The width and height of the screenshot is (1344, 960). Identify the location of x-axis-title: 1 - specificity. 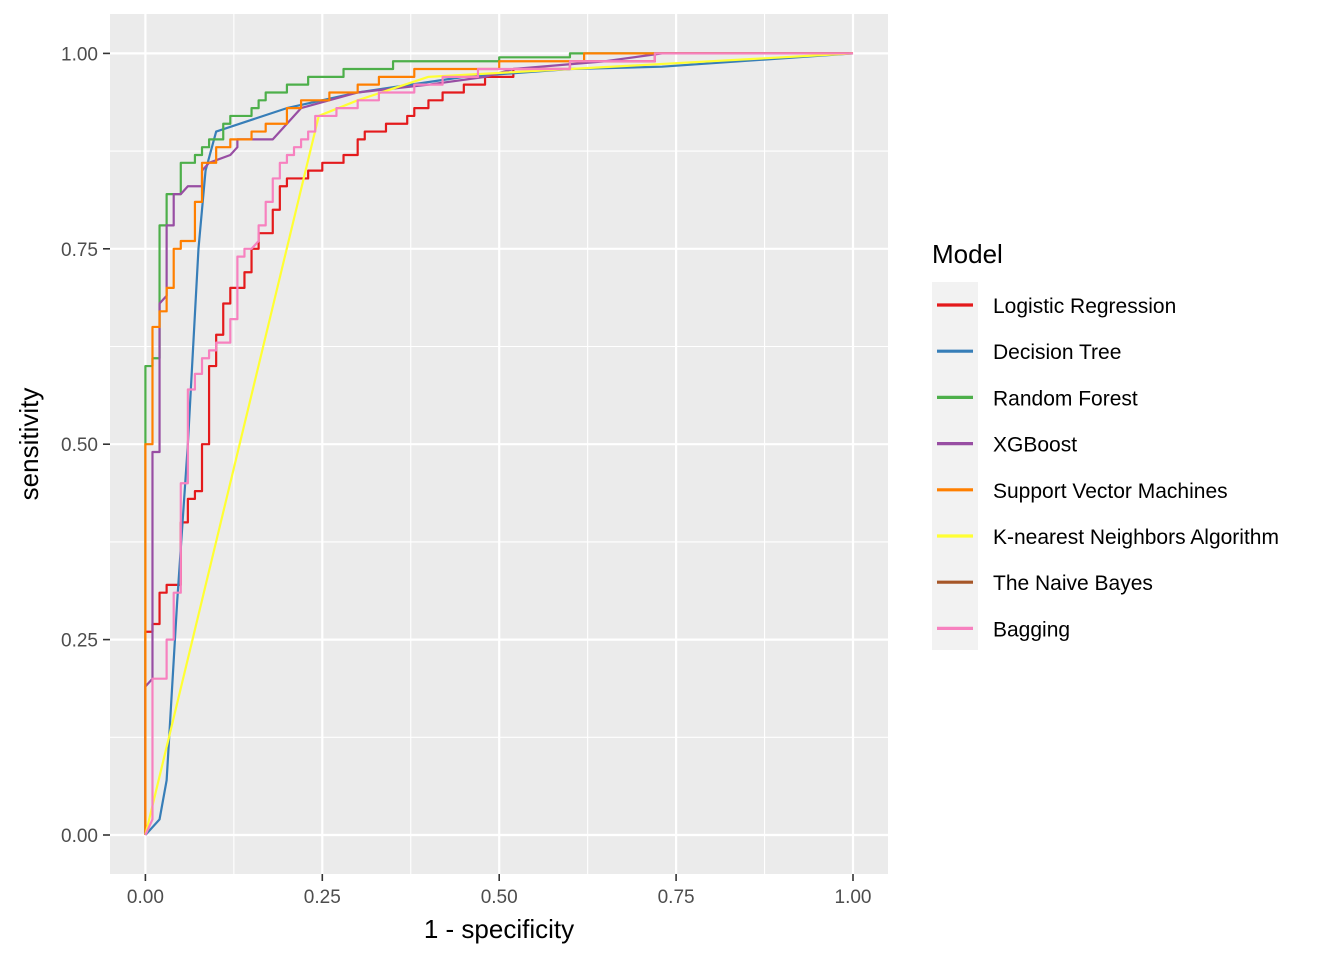
(499, 929).